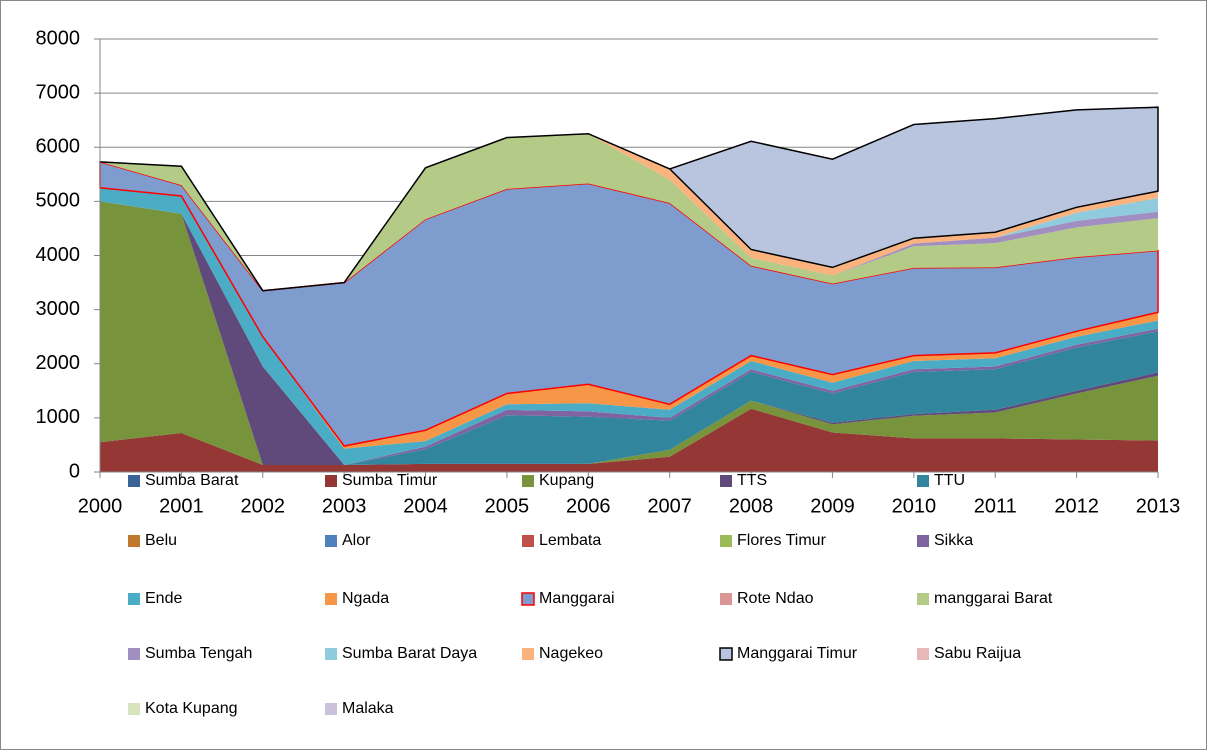  I want to click on x-tick-label: 2009, so click(832, 506).